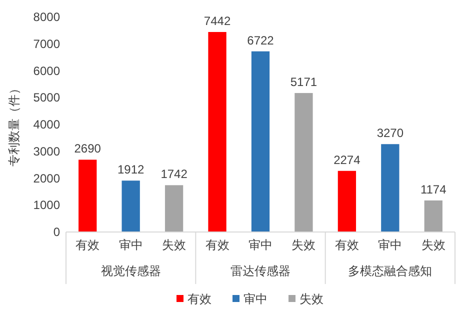  I want to click on y-tick-label: 3000, so click(46, 151).